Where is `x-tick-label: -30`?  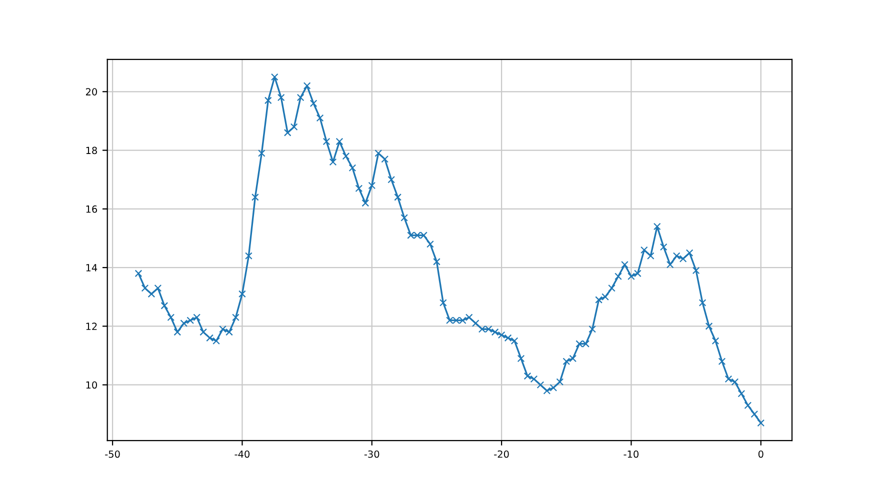
x-tick-label: -30 is located at coordinates (372, 454).